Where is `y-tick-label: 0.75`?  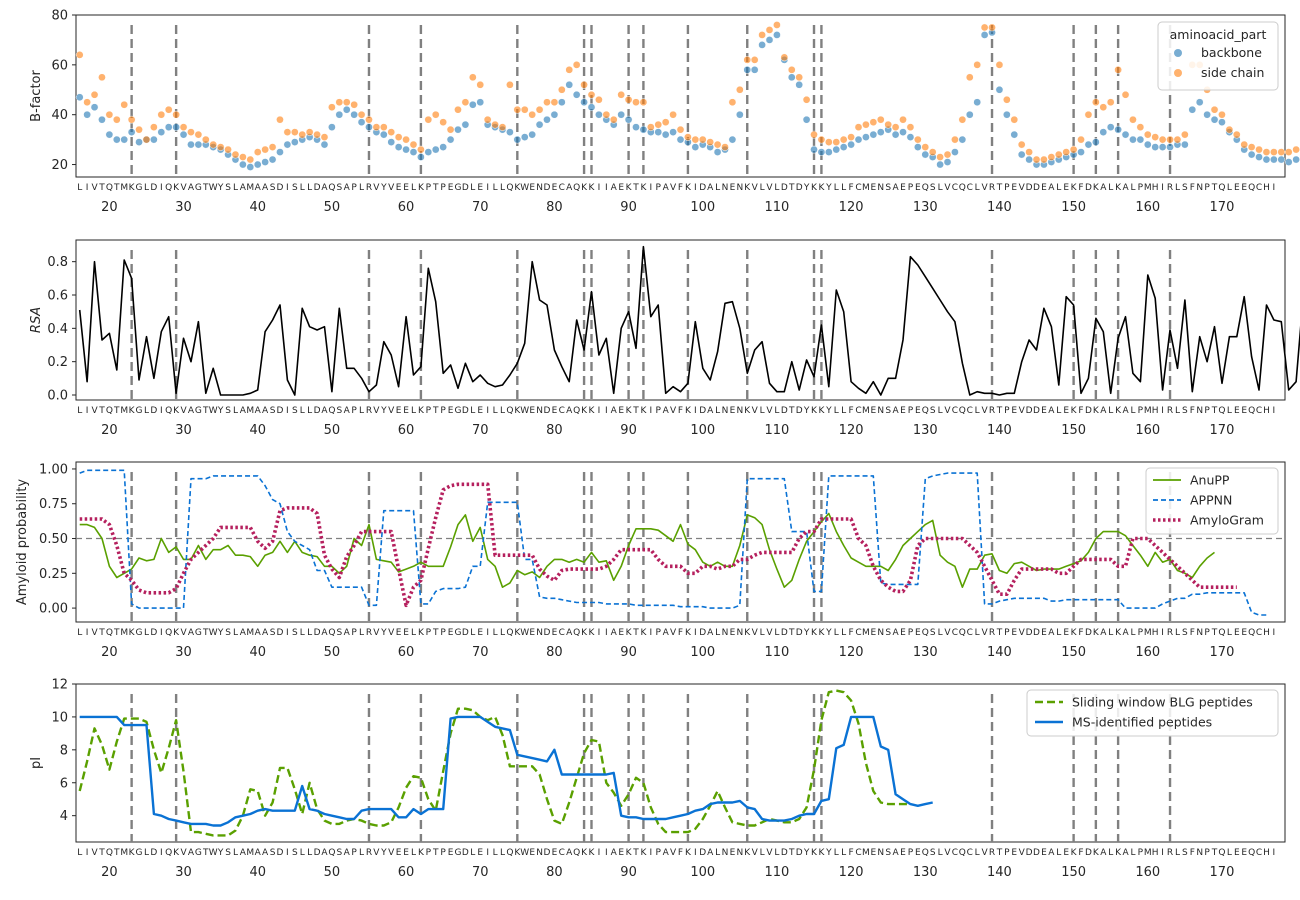
y-tick-label: 0.75 is located at coordinates (53, 504).